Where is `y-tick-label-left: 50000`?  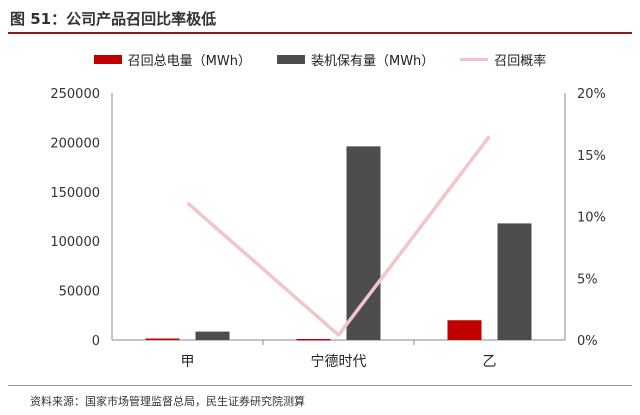
y-tick-label-left: 50000 is located at coordinates (79, 292).